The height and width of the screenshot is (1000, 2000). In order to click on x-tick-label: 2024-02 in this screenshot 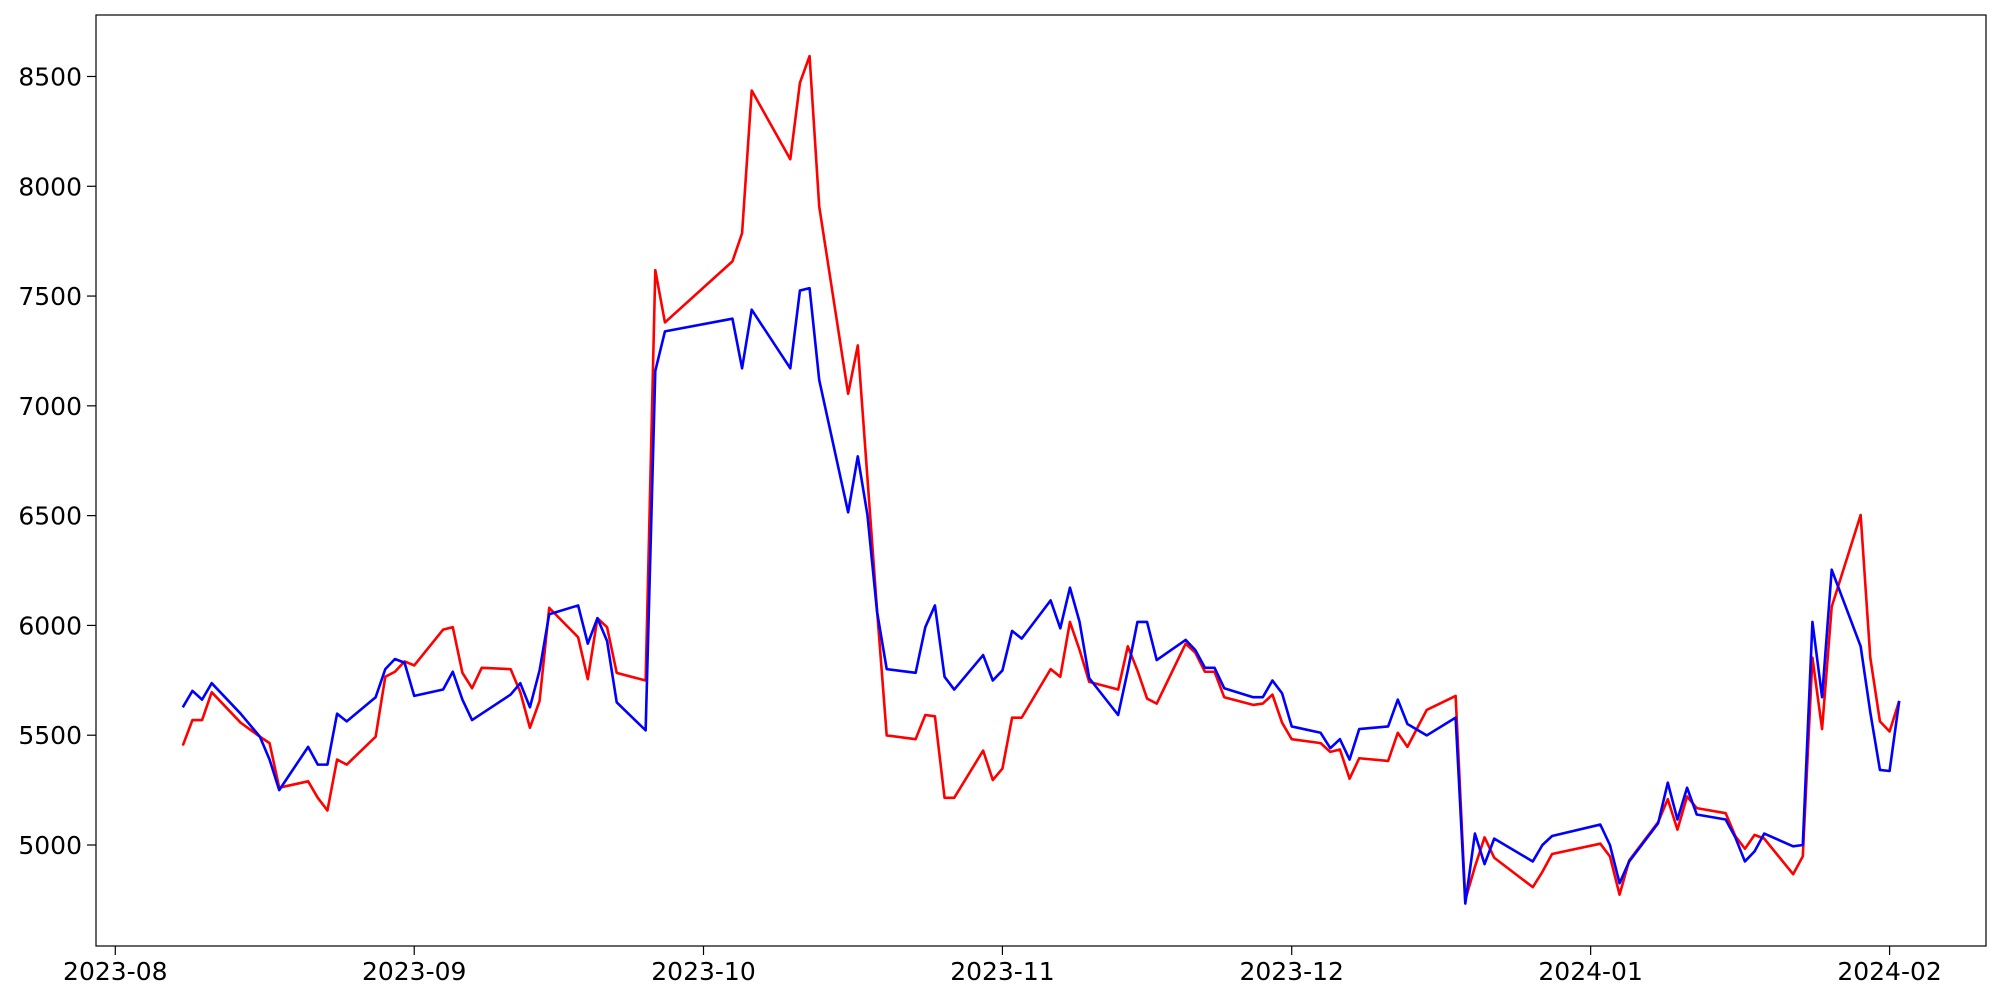, I will do `click(1889, 971)`.